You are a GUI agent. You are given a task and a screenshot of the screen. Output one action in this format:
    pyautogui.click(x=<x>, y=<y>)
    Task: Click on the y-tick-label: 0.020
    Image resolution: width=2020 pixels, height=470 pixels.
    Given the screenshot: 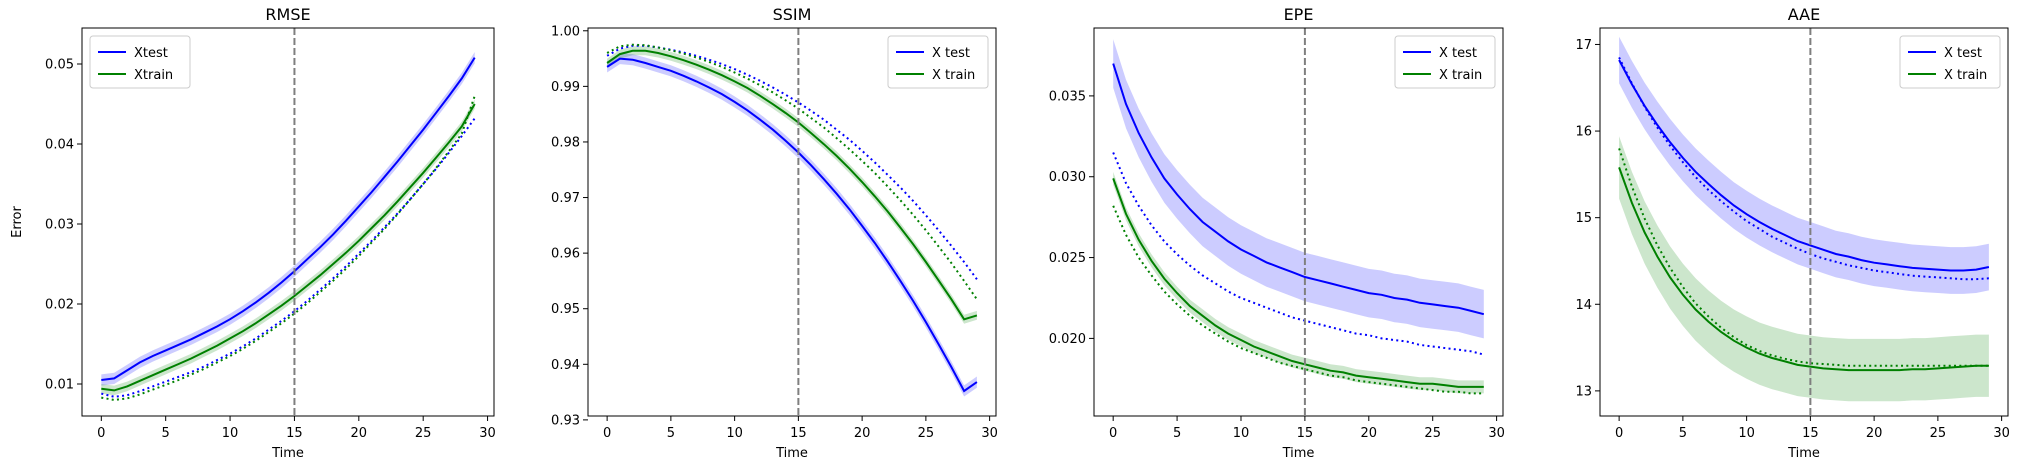 What is the action you would take?
    pyautogui.click(x=1067, y=339)
    